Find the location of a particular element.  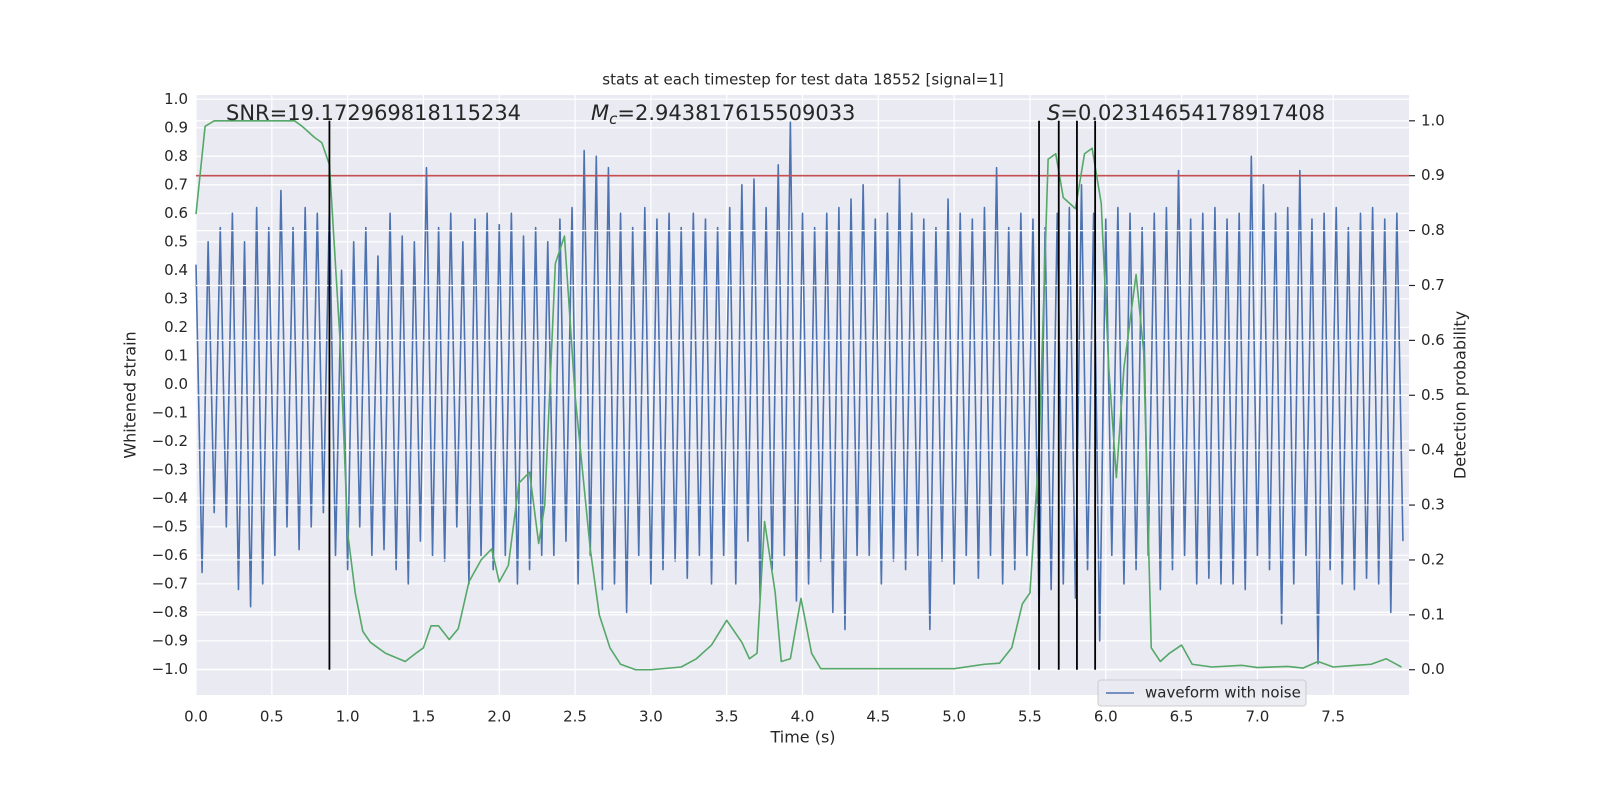

y-tick-label: −0.9 is located at coordinates (170, 640).